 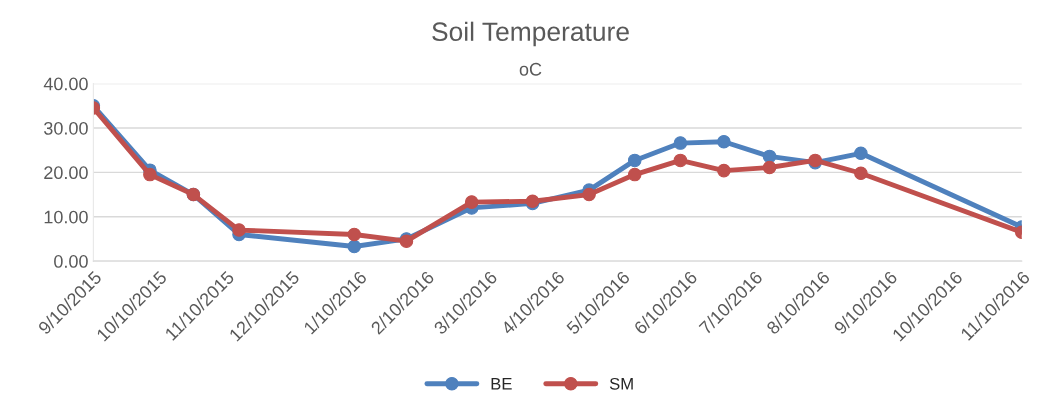 I want to click on y-tick-label: 10.00, so click(x=66, y=217).